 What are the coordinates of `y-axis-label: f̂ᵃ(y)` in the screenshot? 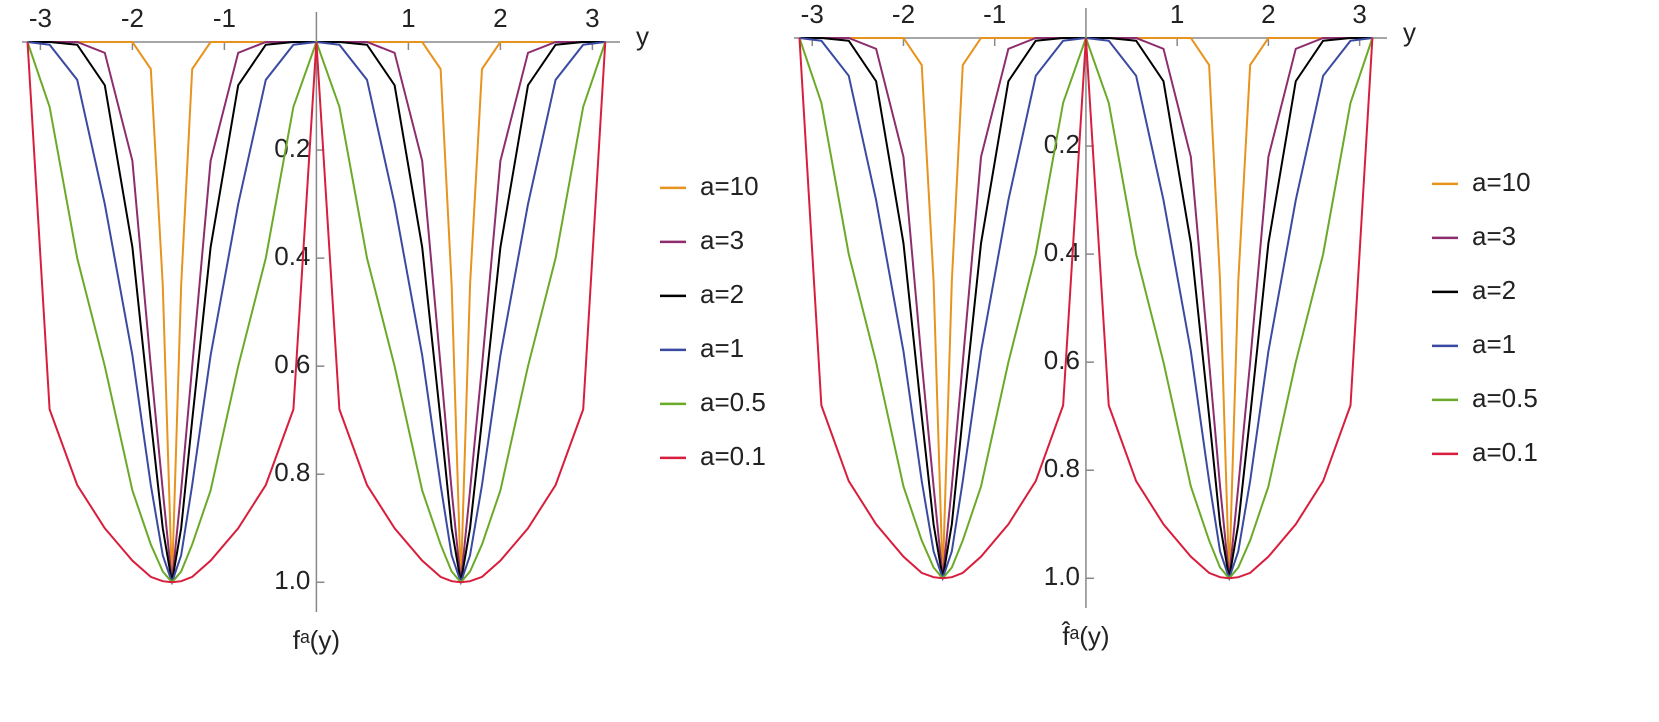 It's located at (1085, 636).